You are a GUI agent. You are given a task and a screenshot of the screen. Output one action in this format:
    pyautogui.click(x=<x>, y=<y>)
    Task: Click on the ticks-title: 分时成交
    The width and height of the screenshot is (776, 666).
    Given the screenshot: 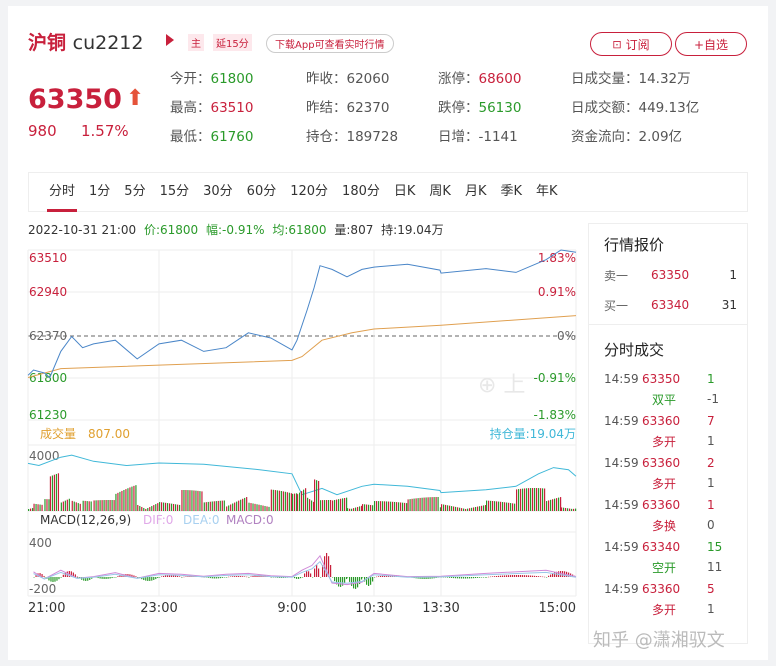 What is the action you would take?
    pyautogui.click(x=634, y=350)
    